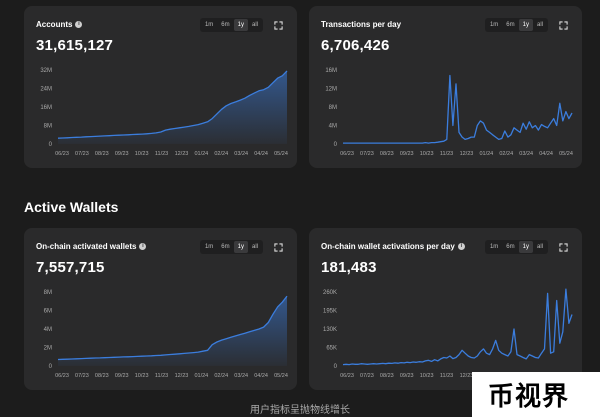 The image size is (600, 417). I want to click on card-title-text: On-chain activated wallets, so click(86, 246).